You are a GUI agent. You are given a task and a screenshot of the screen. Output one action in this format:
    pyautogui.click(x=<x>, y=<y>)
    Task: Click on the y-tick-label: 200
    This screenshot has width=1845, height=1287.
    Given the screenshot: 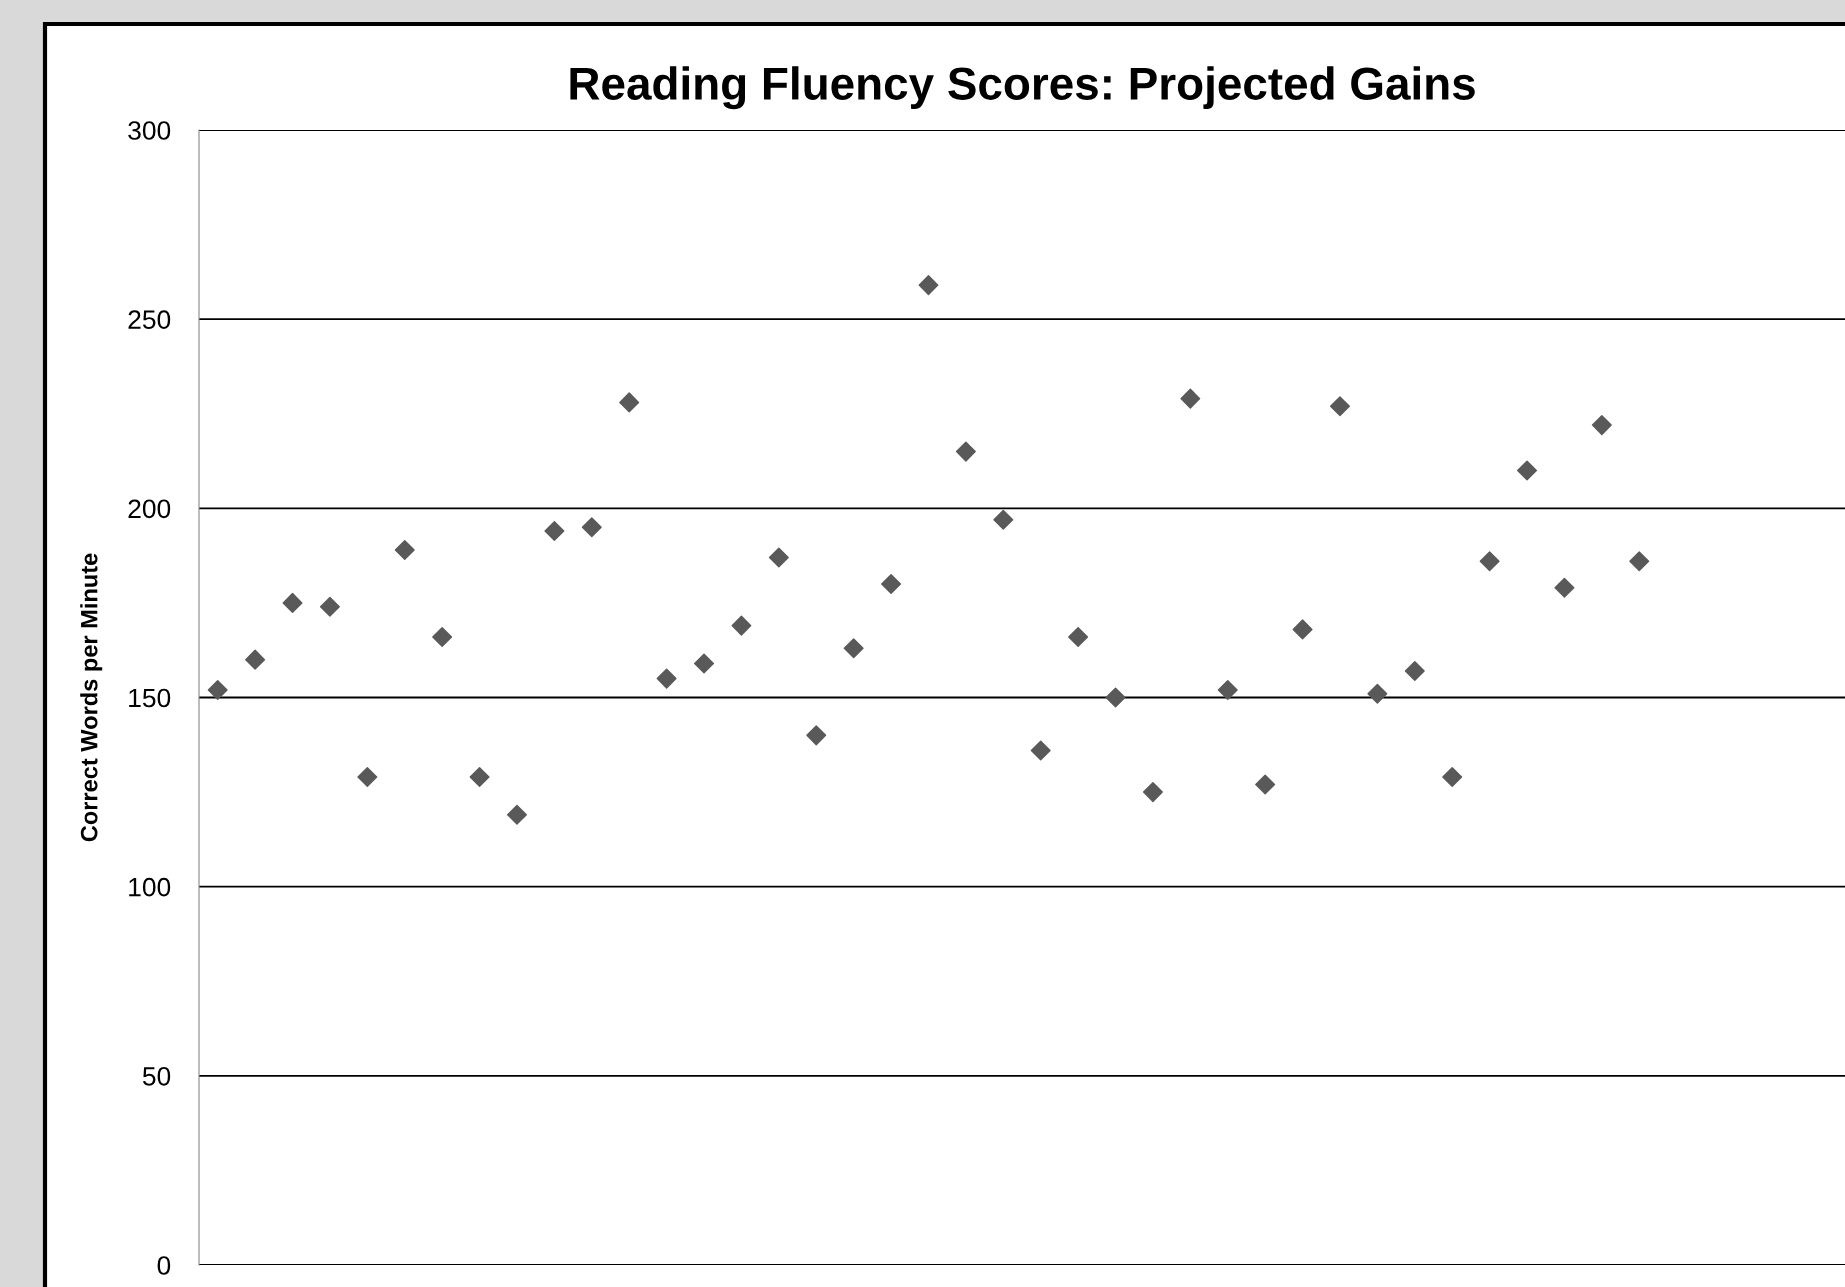 What is the action you would take?
    pyautogui.click(x=149, y=509)
    